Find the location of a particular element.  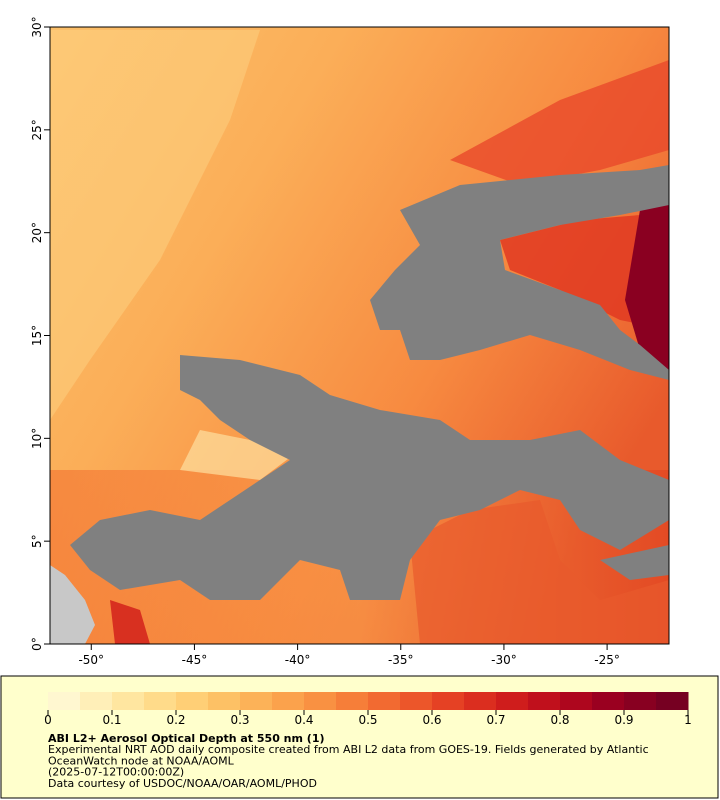

y-tick-label: 0° is located at coordinates (37, 644).